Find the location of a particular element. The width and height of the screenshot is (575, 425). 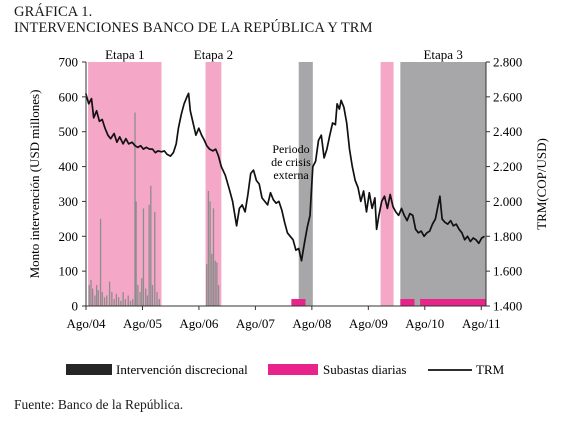

x-tick-label-2: Ago/06 is located at coordinates (199, 323).